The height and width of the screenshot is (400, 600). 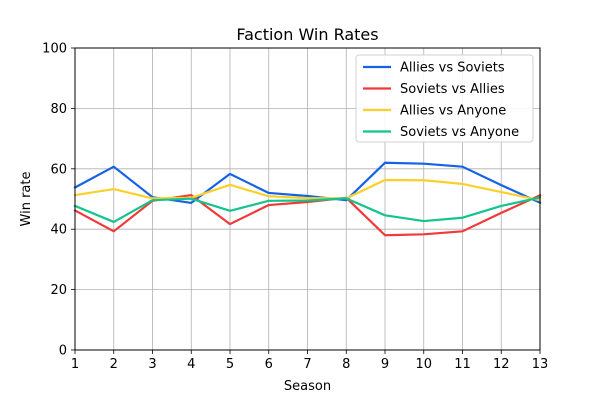 I want to click on x-tick-label: 1, so click(x=75, y=364).